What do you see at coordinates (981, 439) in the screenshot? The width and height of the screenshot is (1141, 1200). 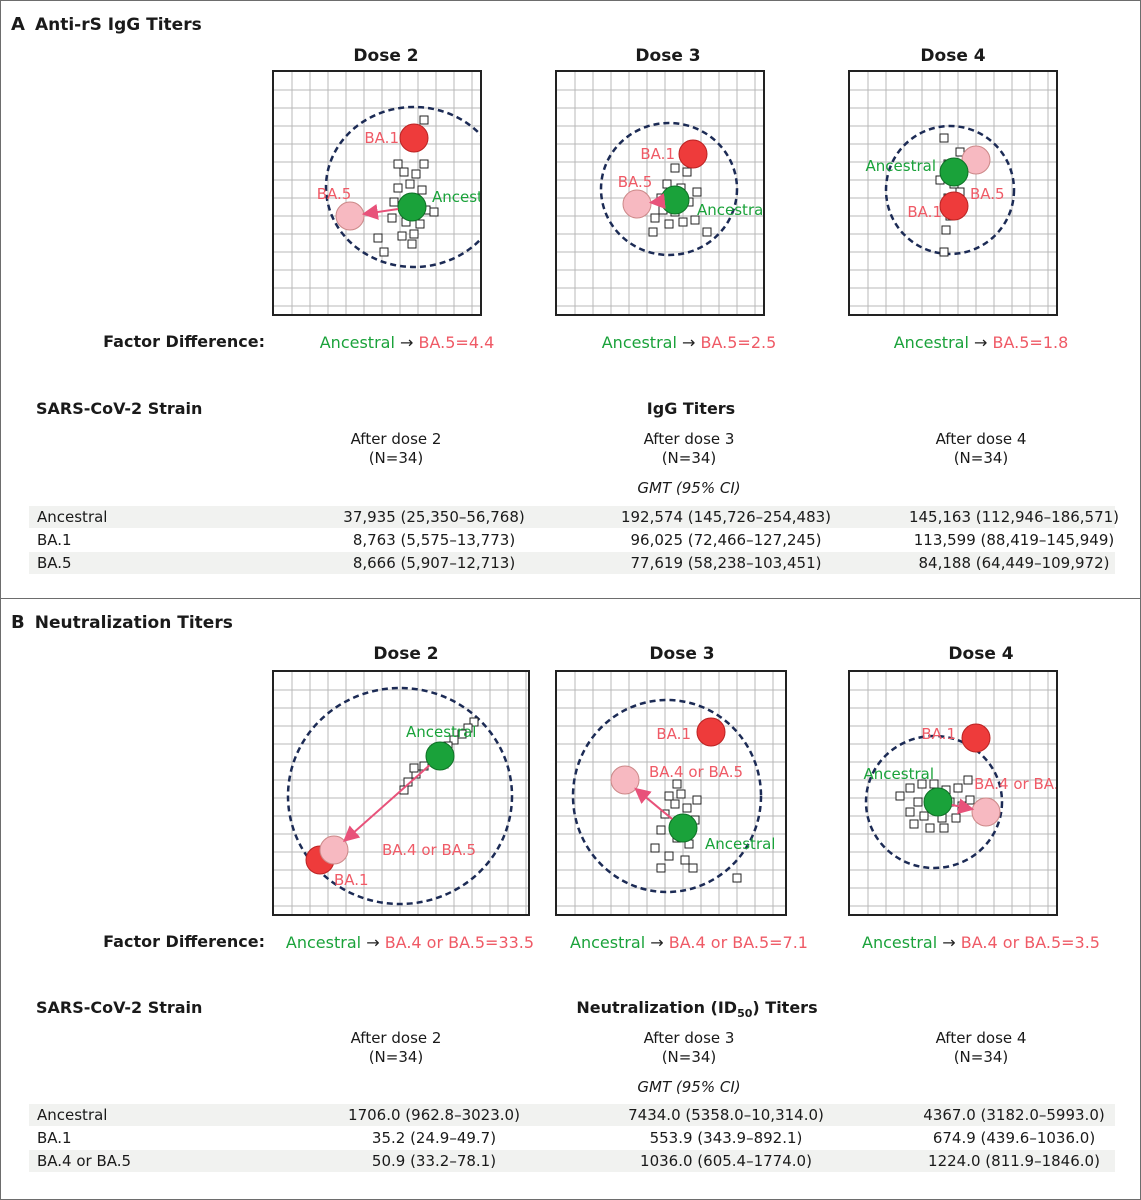 I see `column-label: After dose 4` at bounding box center [981, 439].